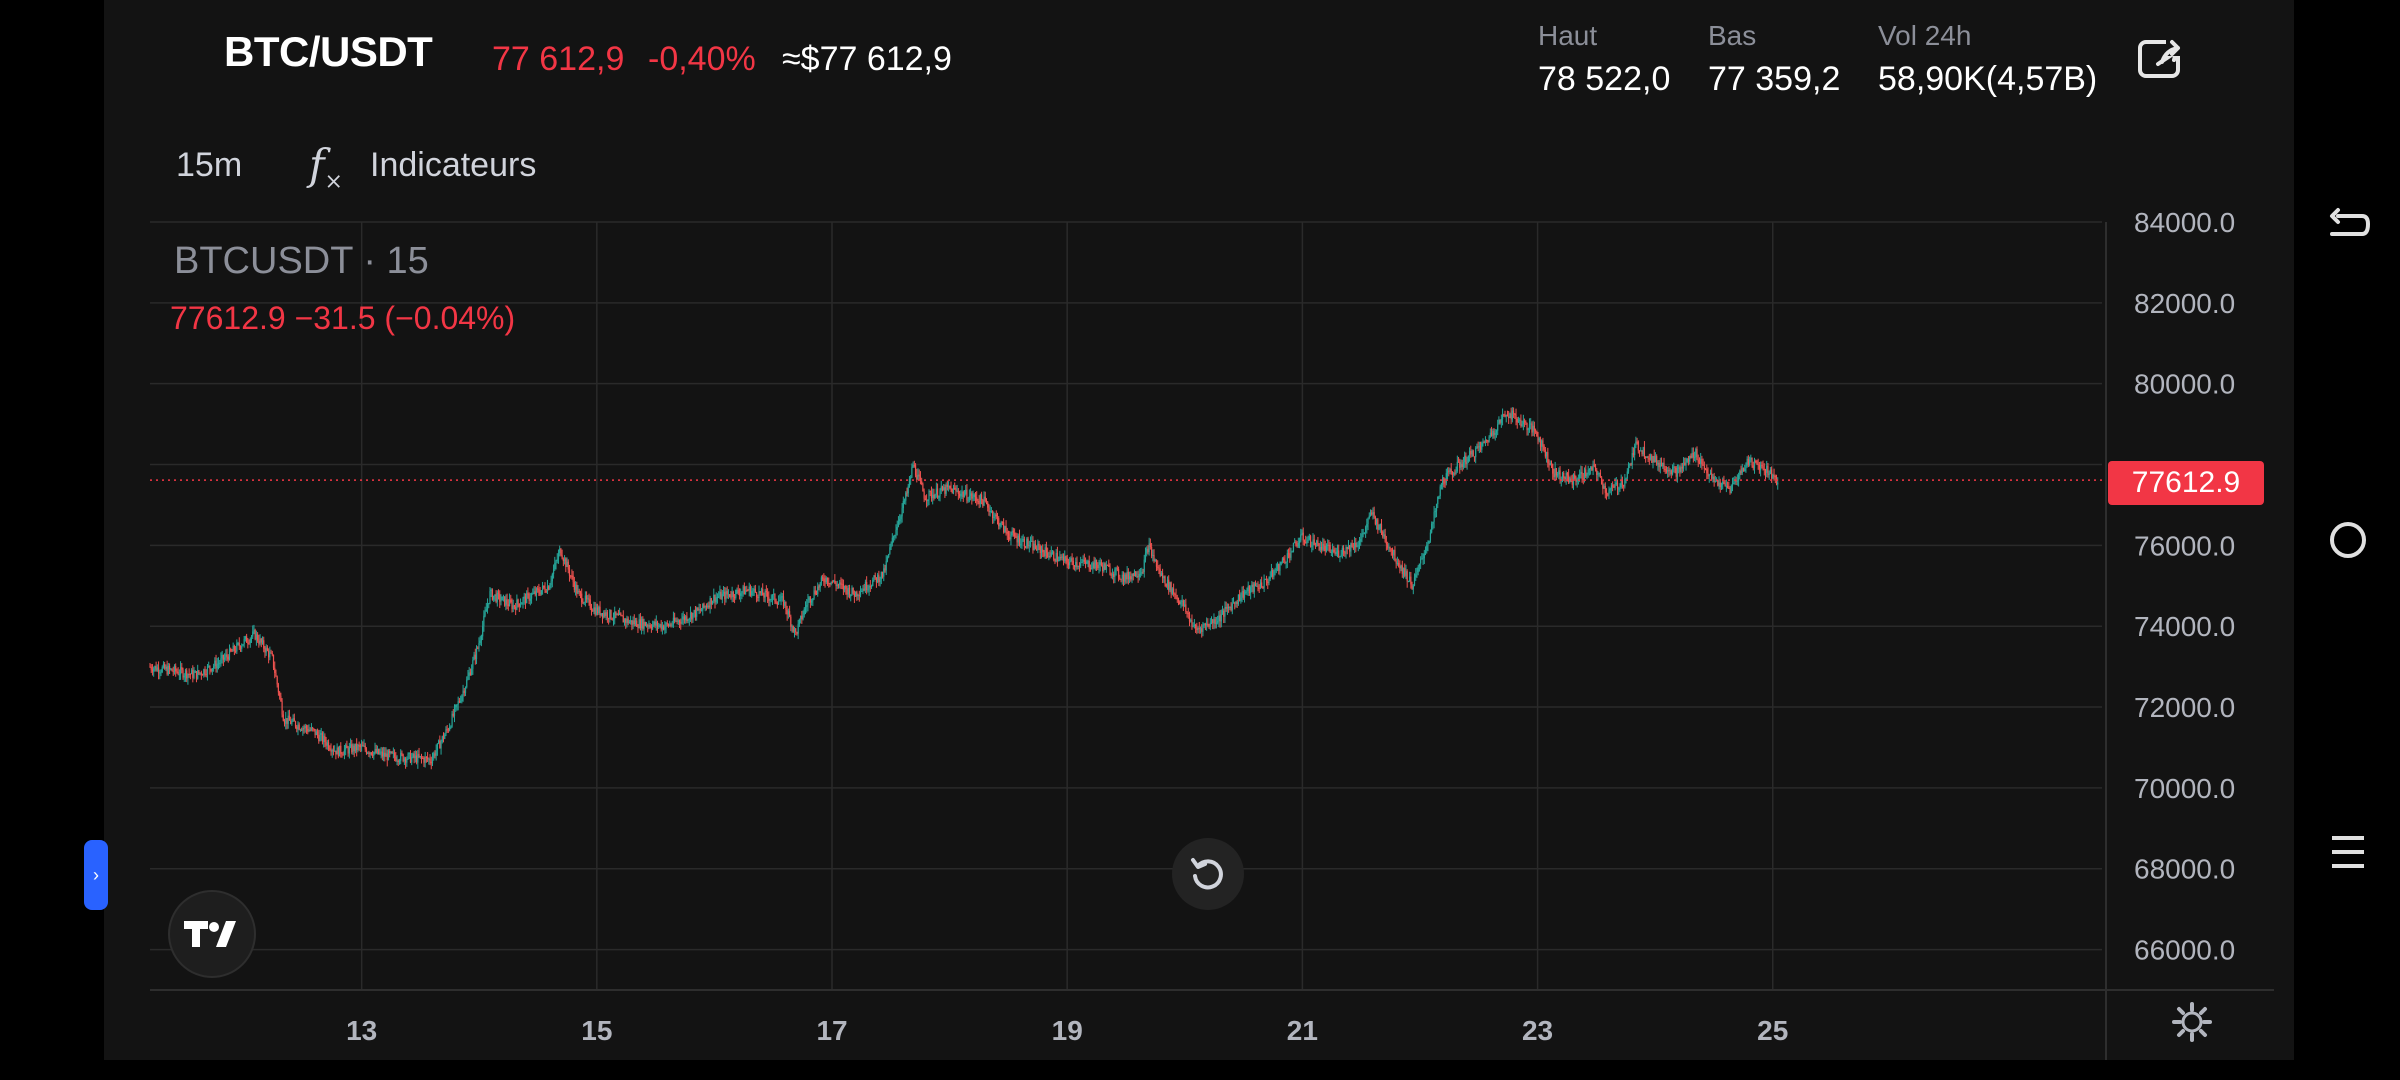 This screenshot has width=2400, height=1080. What do you see at coordinates (2348, 540) in the screenshot?
I see `home-nav-icon` at bounding box center [2348, 540].